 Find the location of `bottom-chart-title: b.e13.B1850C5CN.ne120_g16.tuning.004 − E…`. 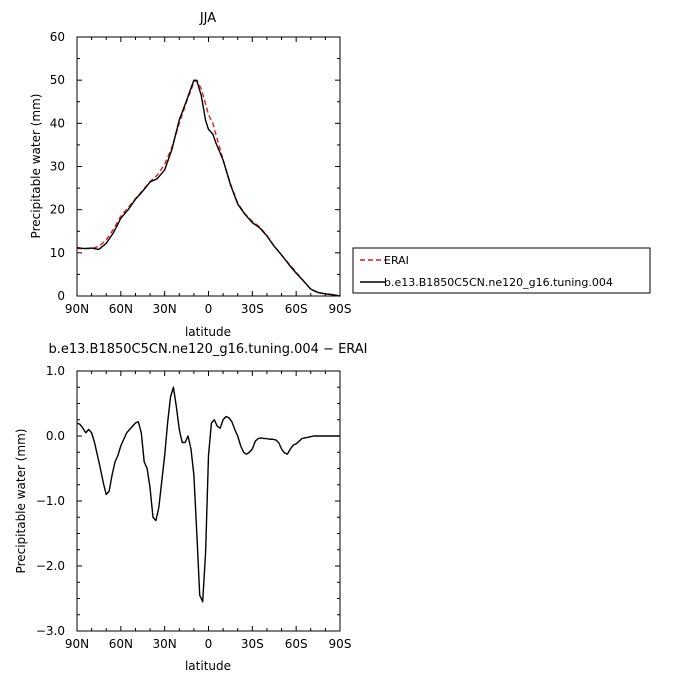

bottom-chart-title: b.e13.B1850C5CN.ne120_g16.tuning.004 − E… is located at coordinates (207, 349).